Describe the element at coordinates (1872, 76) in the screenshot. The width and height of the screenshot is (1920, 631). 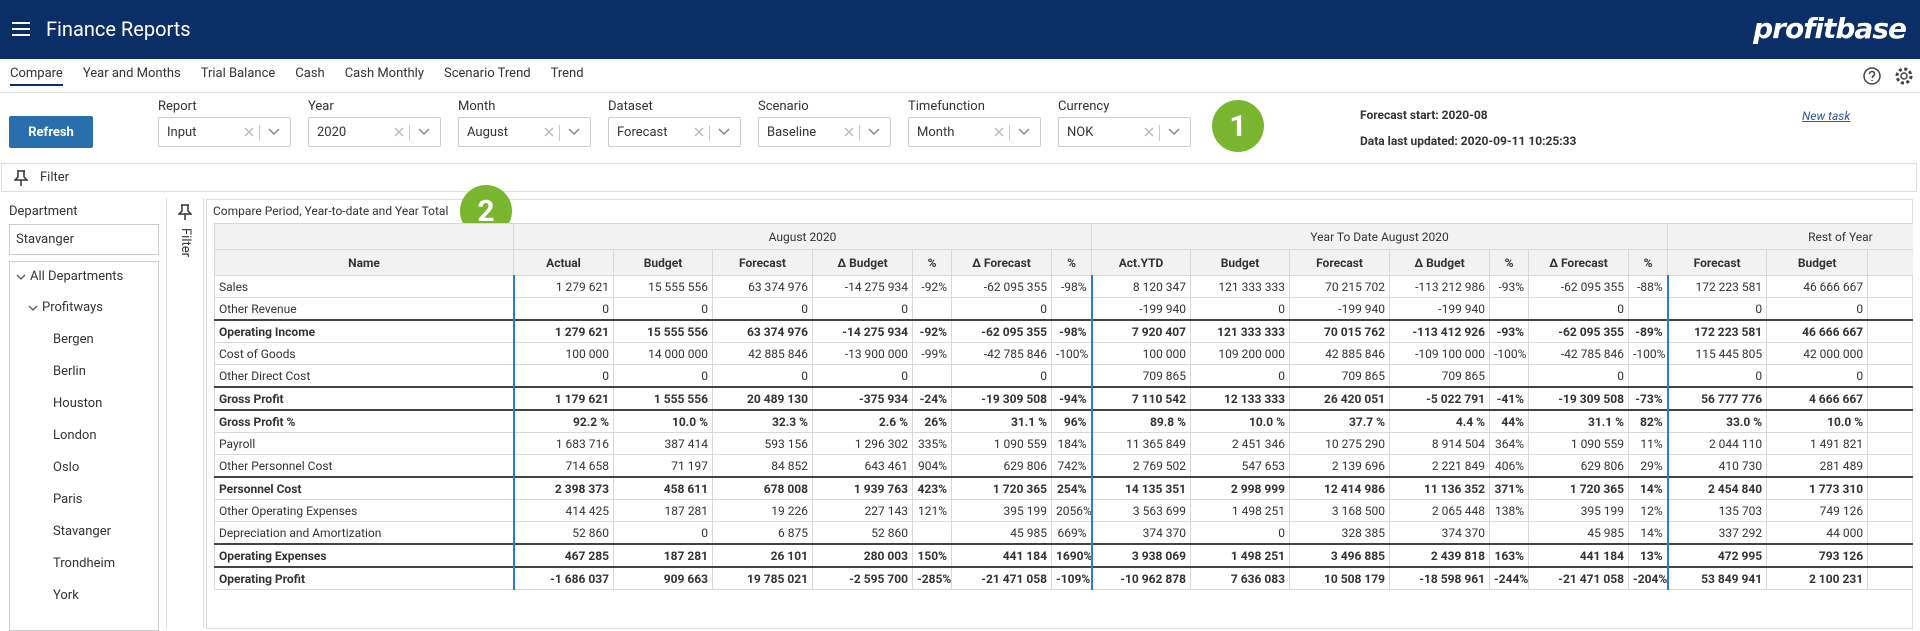
I see `help-icon` at that location.